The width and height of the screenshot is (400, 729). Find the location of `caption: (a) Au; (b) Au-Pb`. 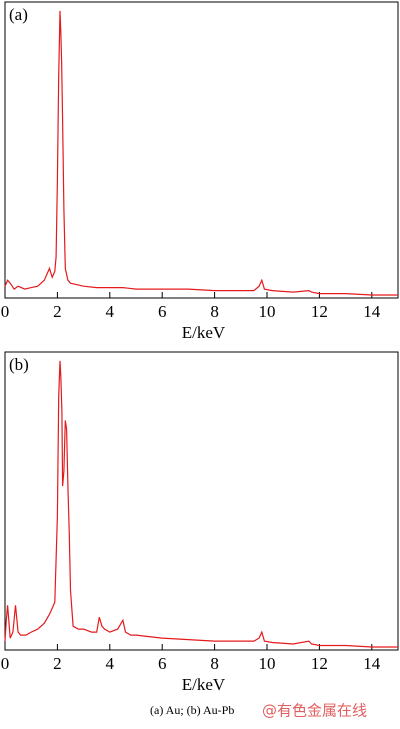

caption: (a) Au; (b) Au-Pb is located at coordinates (192, 710).